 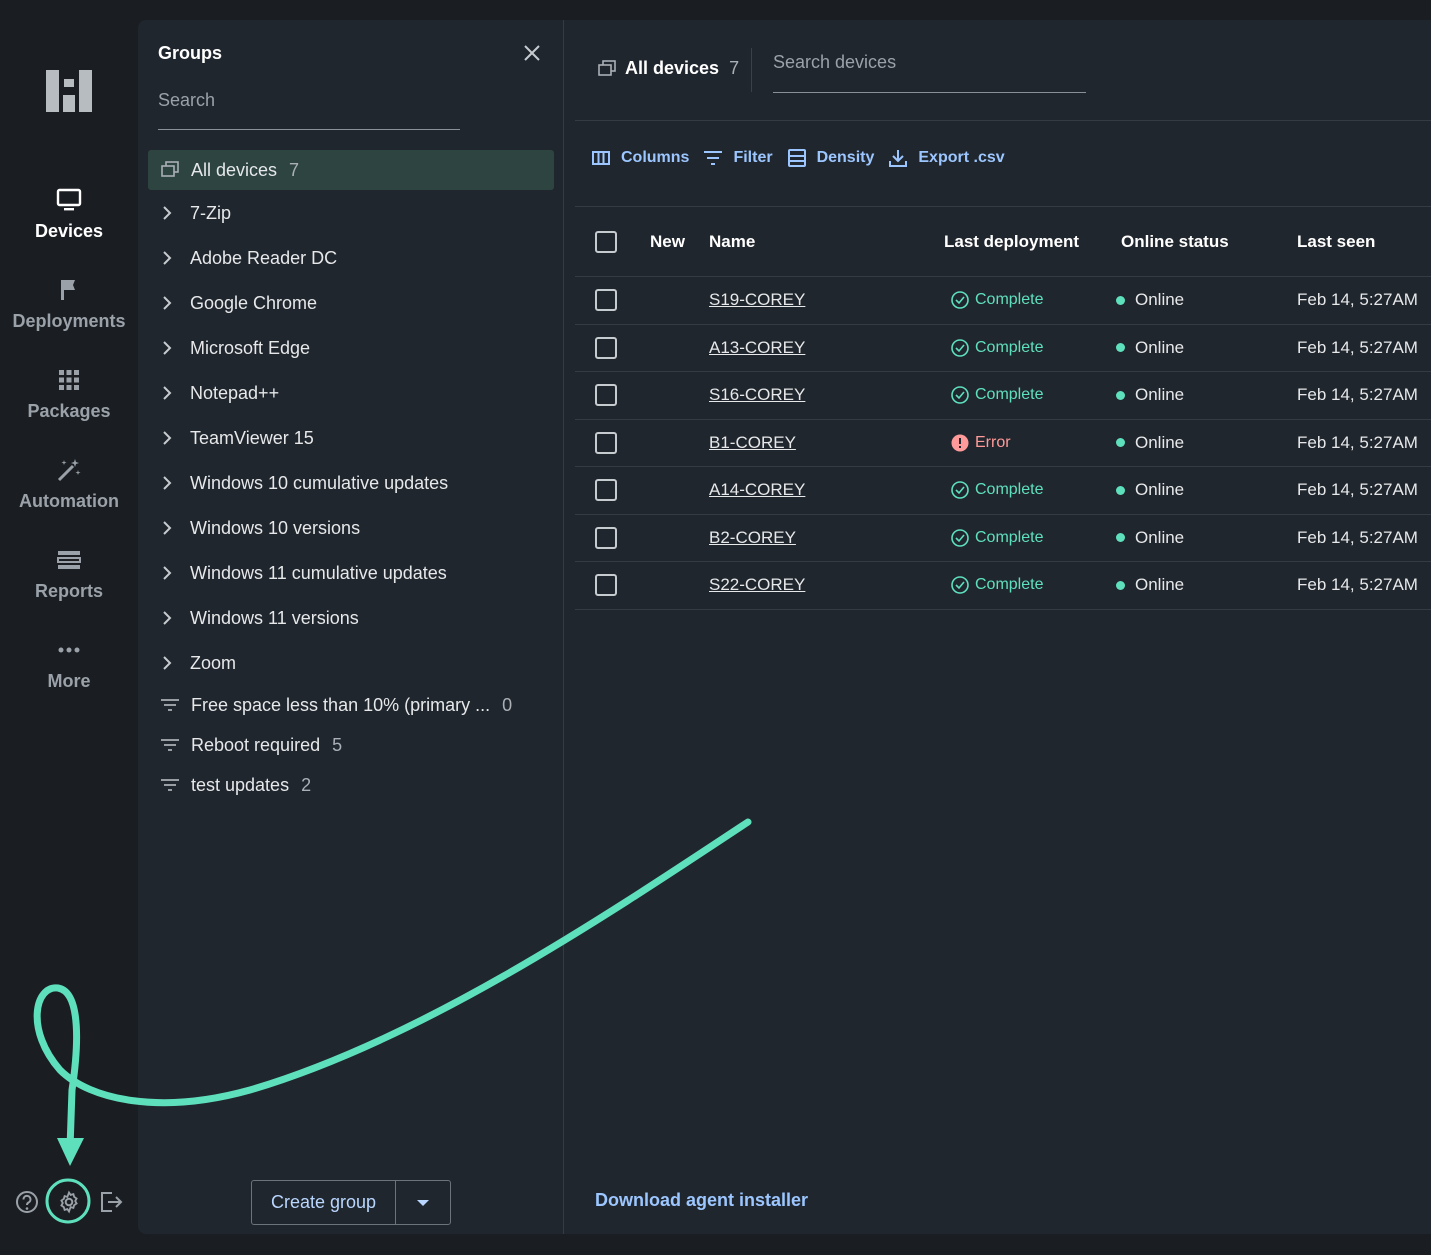 What do you see at coordinates (69, 650) in the screenshot?
I see `more-dots-icon` at bounding box center [69, 650].